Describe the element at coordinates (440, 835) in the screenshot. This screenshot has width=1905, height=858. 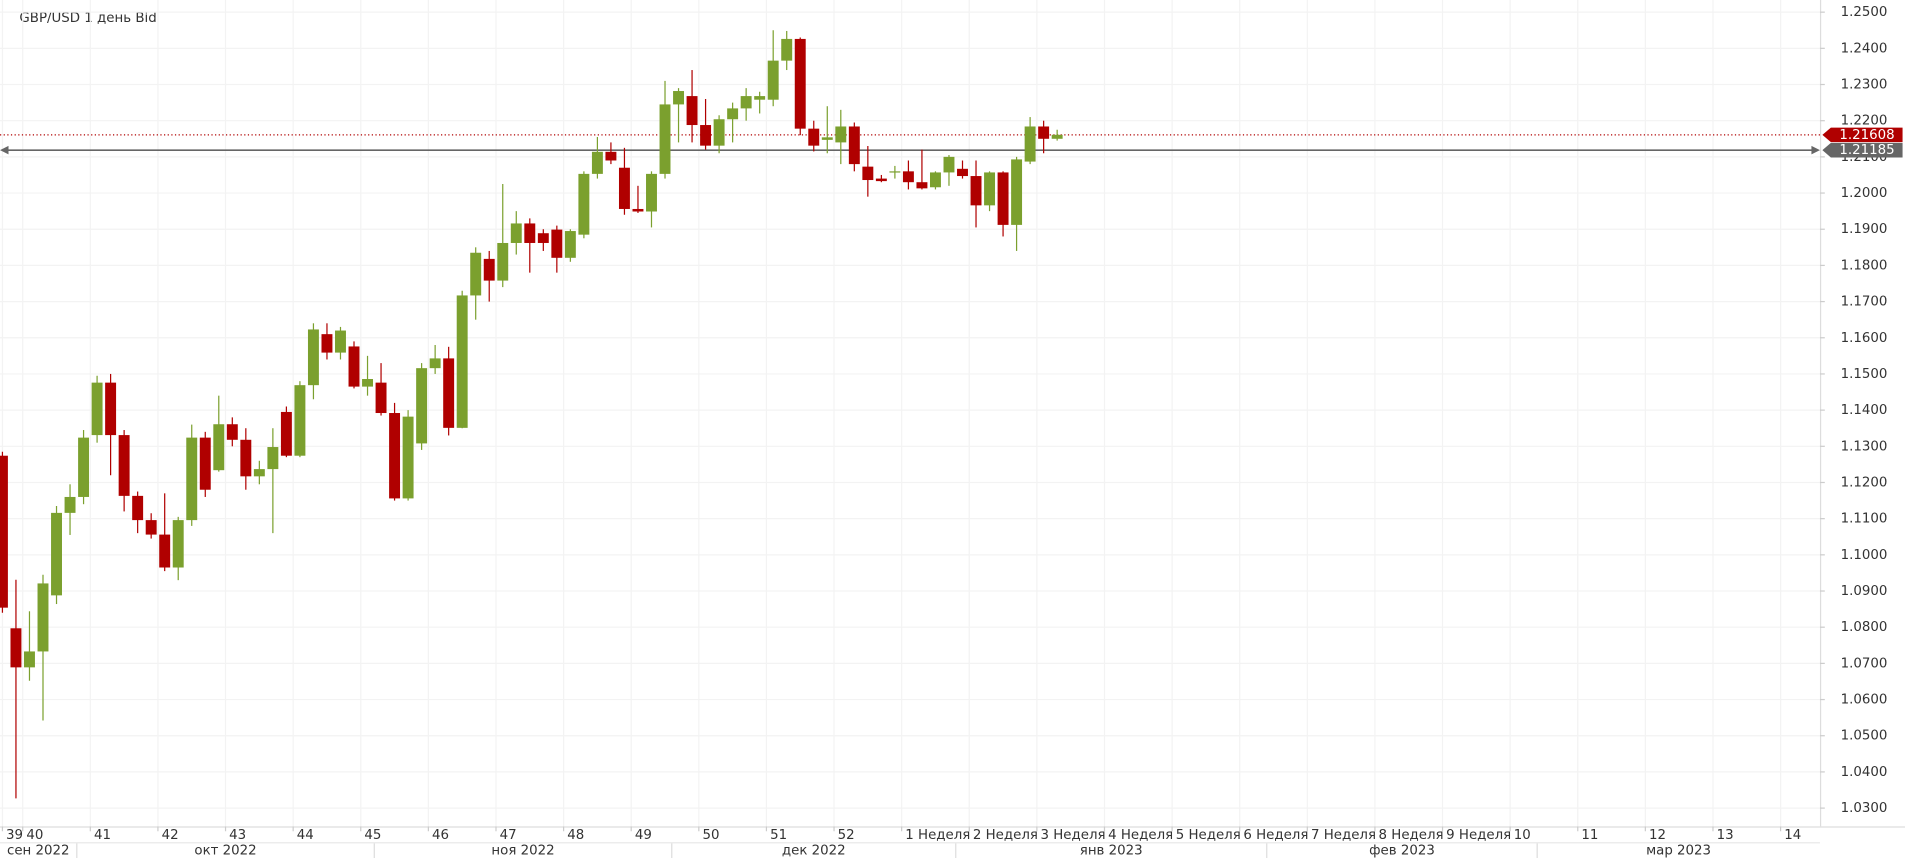
I see `x-tick-label: 46` at that location.